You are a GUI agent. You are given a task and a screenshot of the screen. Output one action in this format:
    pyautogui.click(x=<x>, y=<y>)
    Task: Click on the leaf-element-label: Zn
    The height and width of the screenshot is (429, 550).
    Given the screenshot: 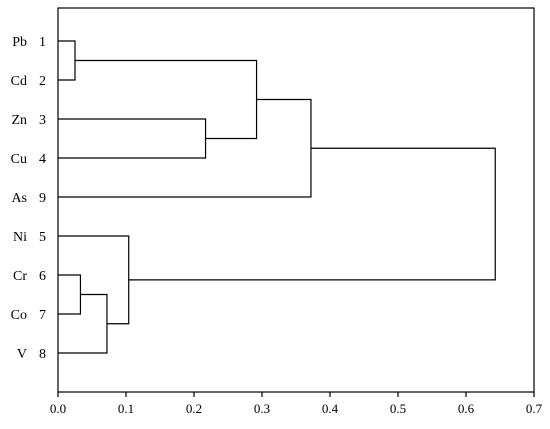 What is the action you would take?
    pyautogui.click(x=19, y=120)
    